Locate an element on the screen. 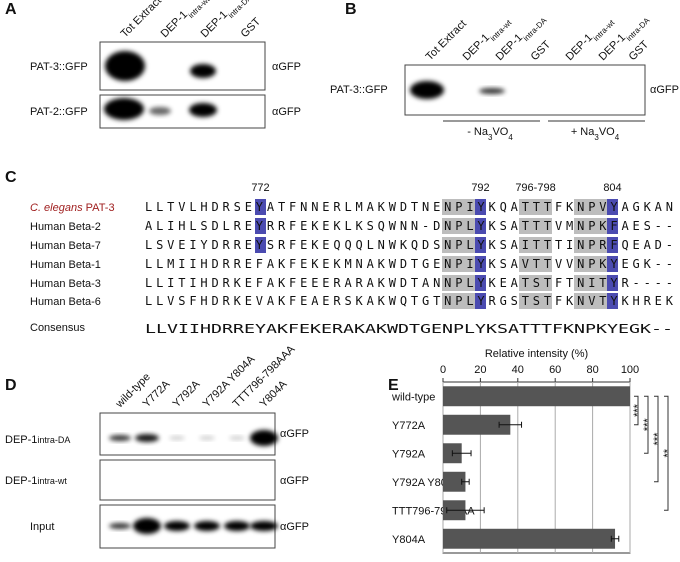 This screenshot has height=562, width=680. text-part: PAT-2::GFP is located at coordinates (59, 112).